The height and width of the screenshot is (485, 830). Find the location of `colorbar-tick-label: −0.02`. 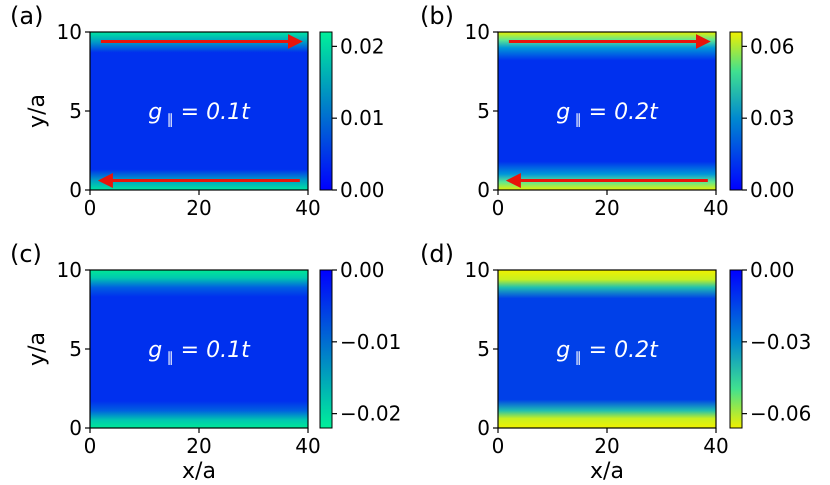

colorbar-tick-label: −0.02 is located at coordinates (370, 414).